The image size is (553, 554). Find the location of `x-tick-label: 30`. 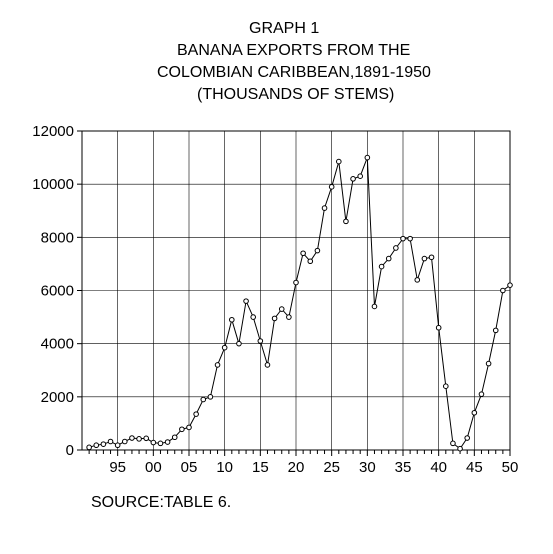

x-tick-label: 30 is located at coordinates (367, 467).